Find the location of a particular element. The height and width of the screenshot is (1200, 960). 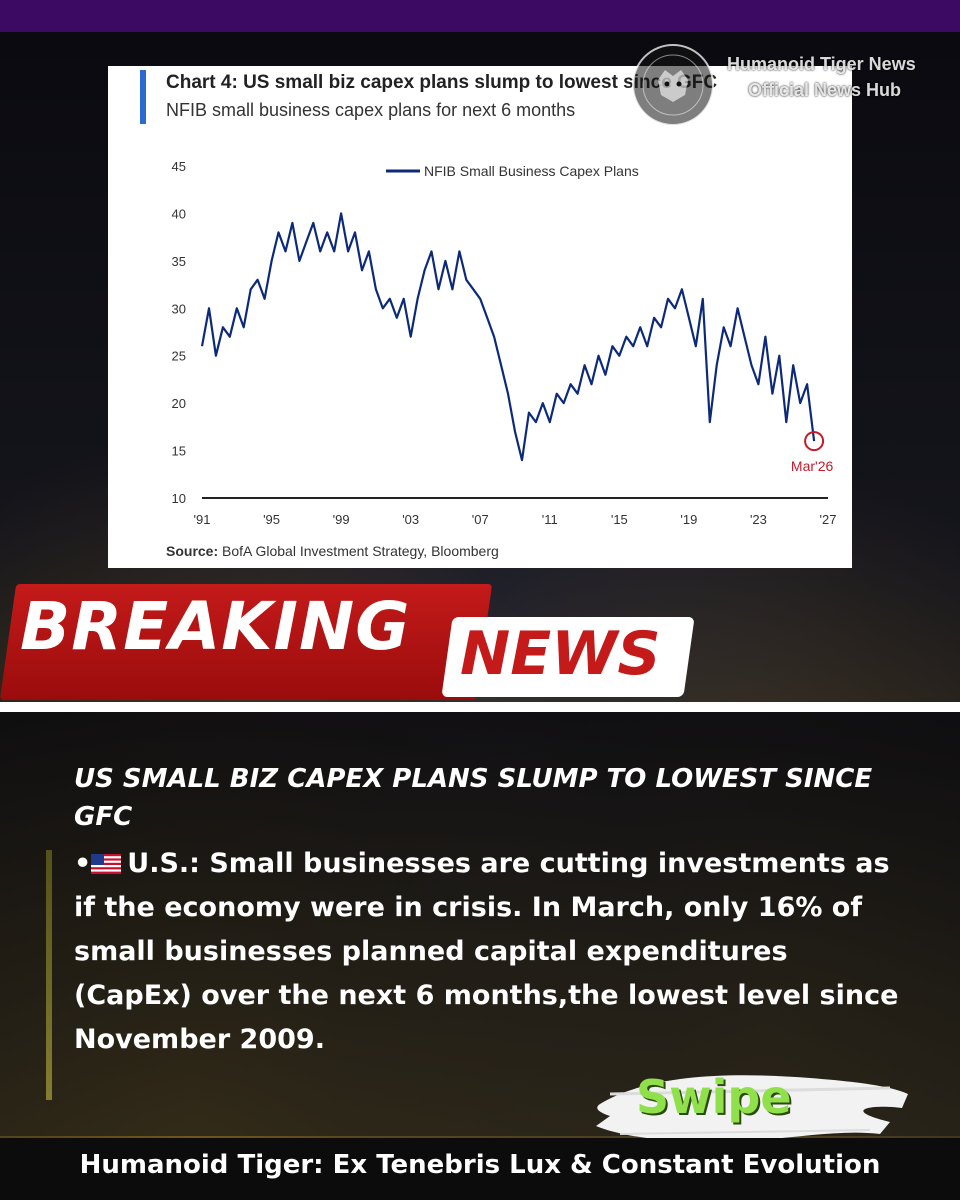

x-tick-label: '99 is located at coordinates (341, 519).